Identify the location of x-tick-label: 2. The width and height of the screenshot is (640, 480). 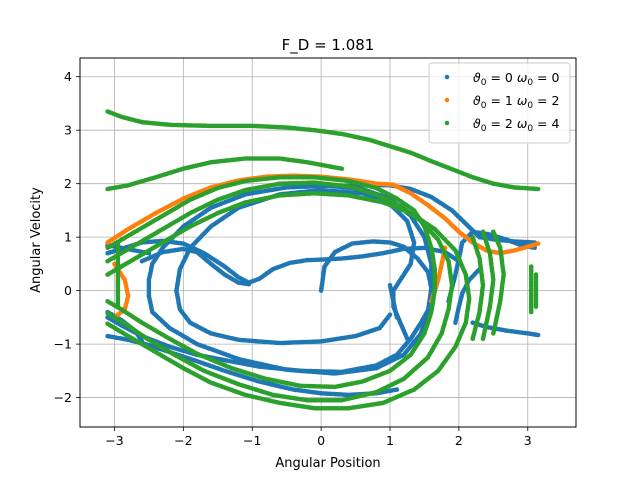
(459, 440).